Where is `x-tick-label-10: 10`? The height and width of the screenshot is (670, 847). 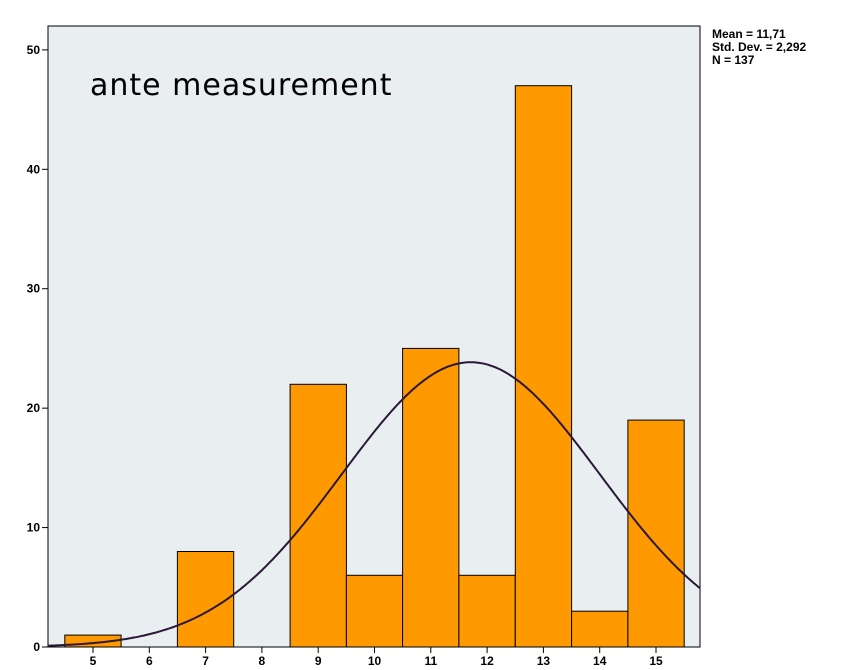 x-tick-label-10: 10 is located at coordinates (375, 661).